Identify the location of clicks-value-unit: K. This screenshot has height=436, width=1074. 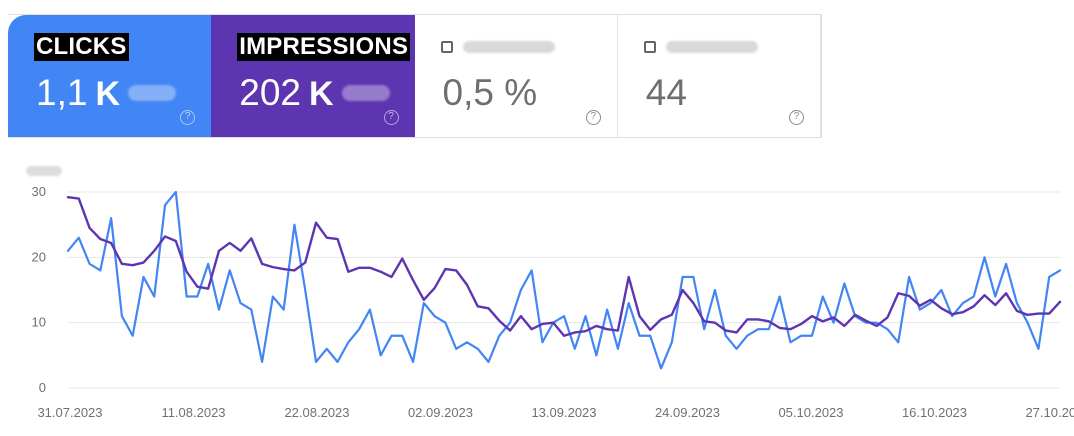
(107, 94).